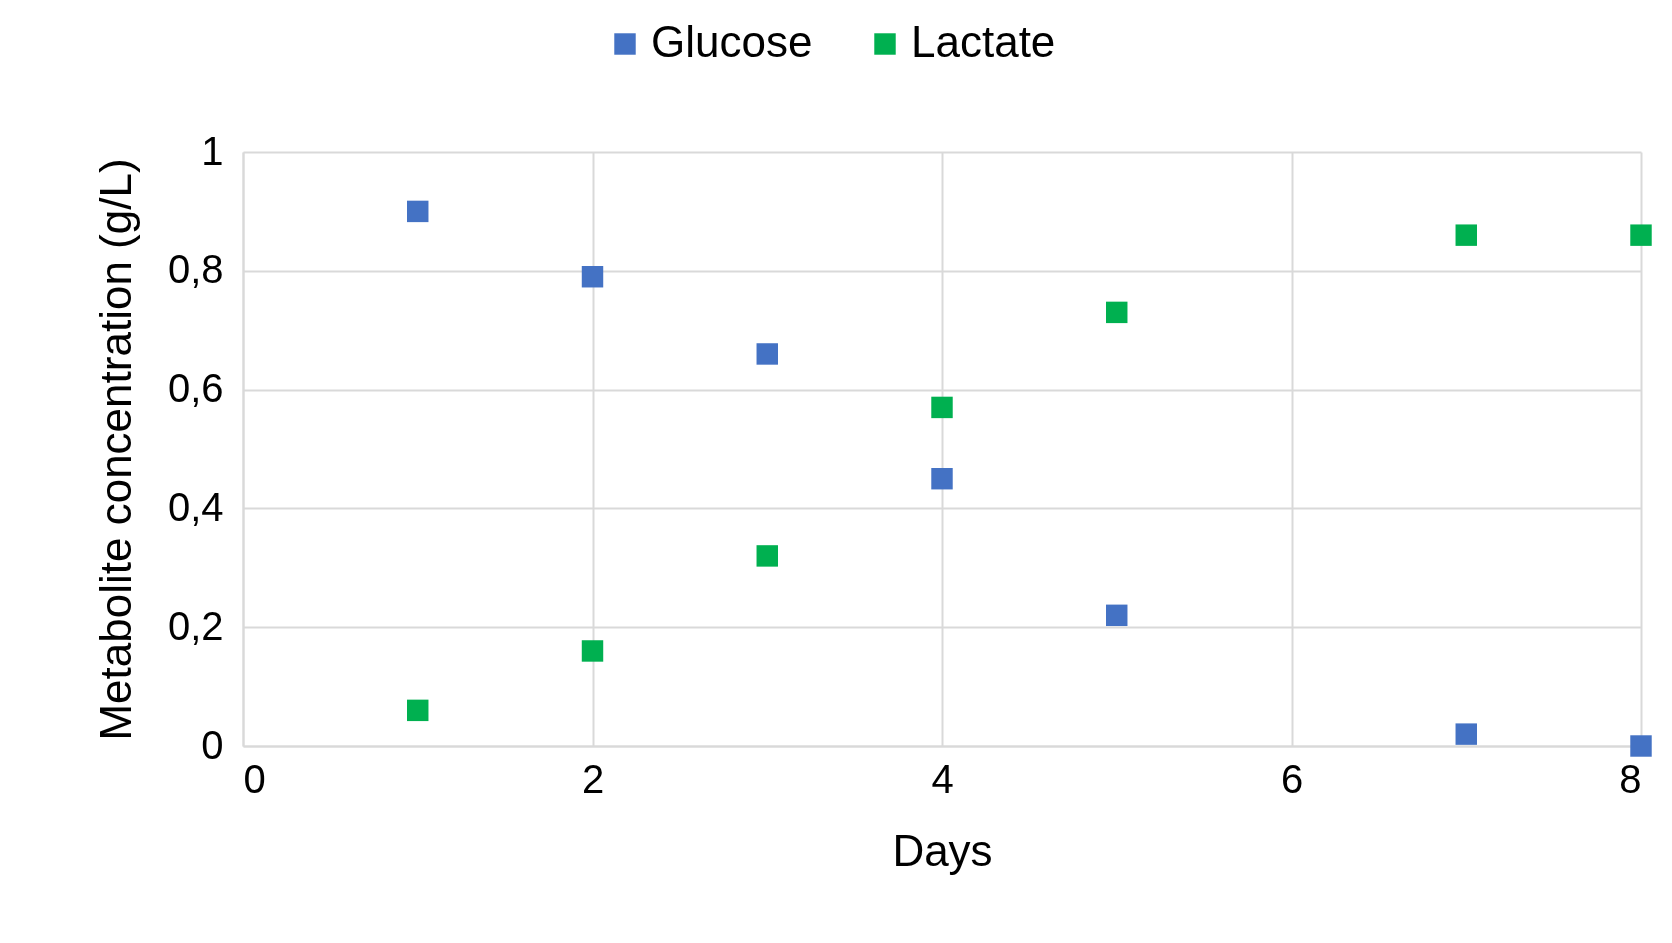 This screenshot has height=943, width=1672. Describe the element at coordinates (195, 506) in the screenshot. I see `y-tick-label: 0,4` at that location.